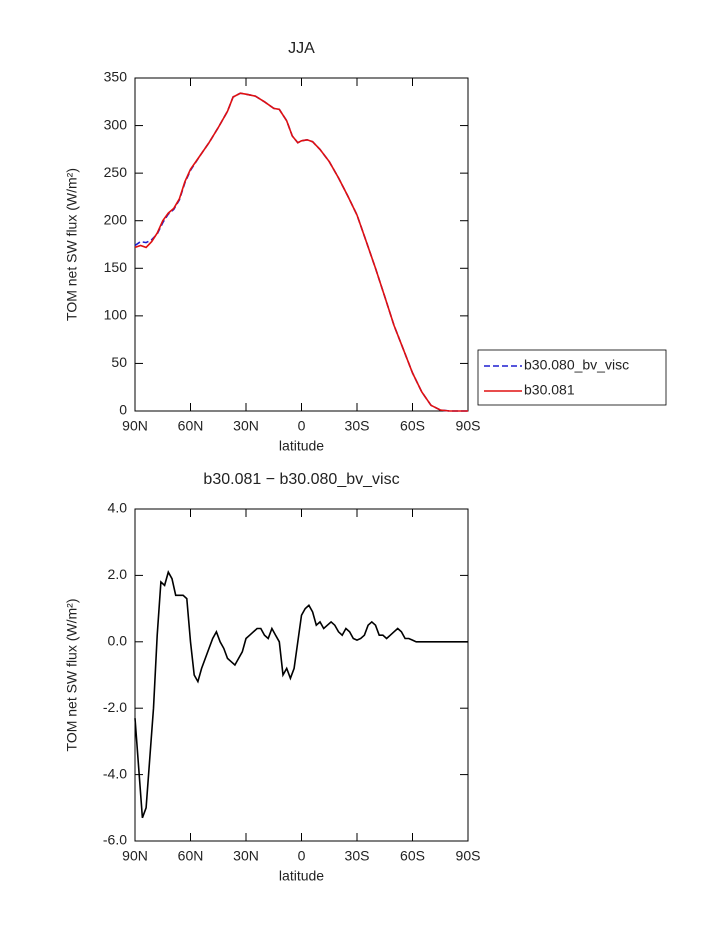  Describe the element at coordinates (115, 773) in the screenshot. I see `y-tick-label: -4.0` at that location.